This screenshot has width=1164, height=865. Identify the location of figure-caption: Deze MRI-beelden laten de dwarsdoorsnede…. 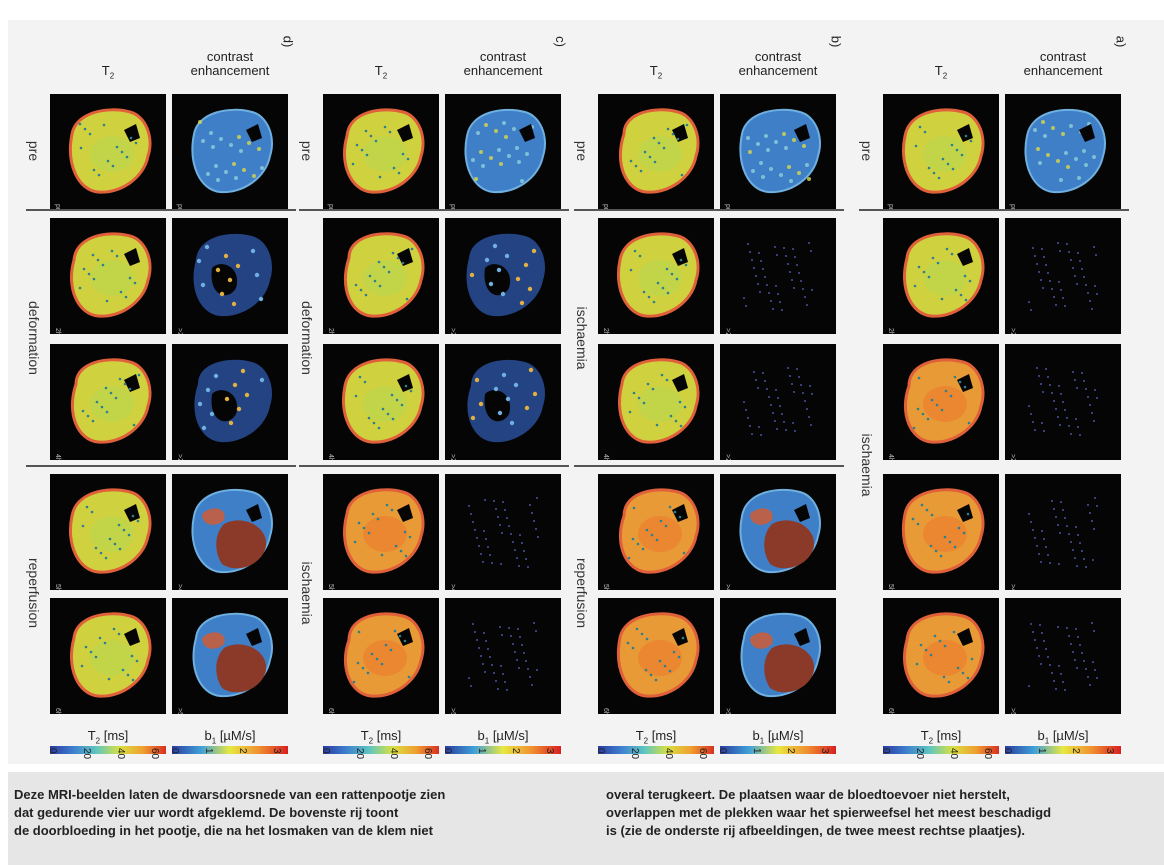
(586, 818).